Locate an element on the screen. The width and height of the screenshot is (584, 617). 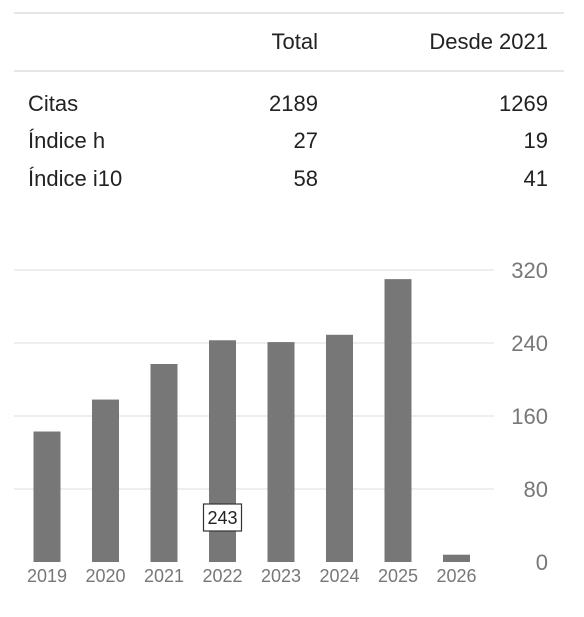
tooltip-box is located at coordinates (222, 517).